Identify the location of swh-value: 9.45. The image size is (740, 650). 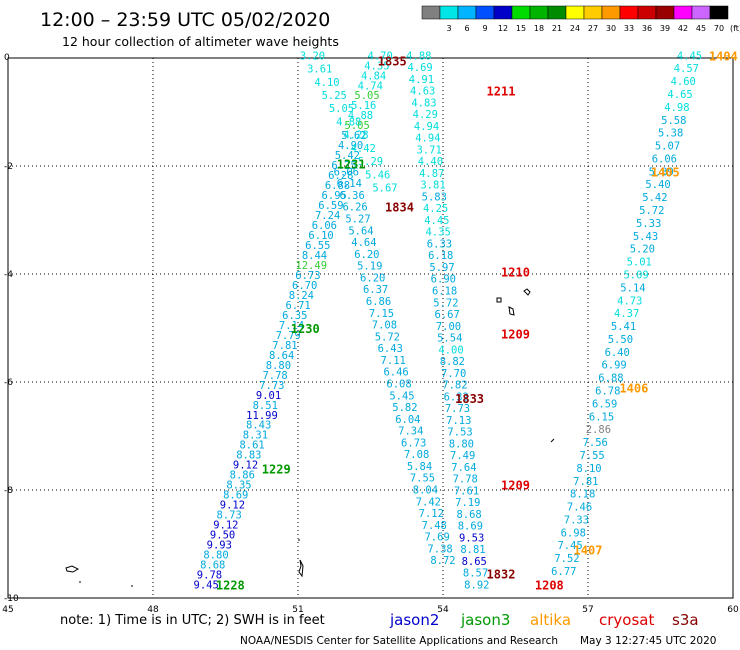
(206, 586).